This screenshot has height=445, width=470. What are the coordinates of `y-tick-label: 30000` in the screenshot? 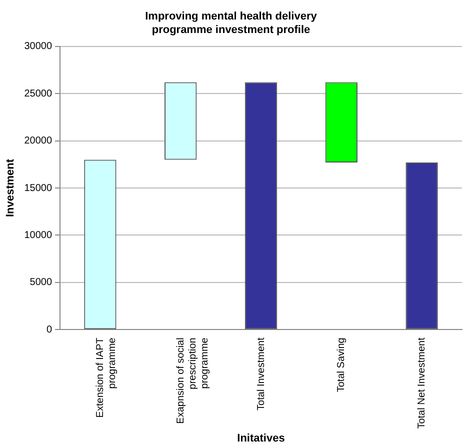 It's located at (38, 46).